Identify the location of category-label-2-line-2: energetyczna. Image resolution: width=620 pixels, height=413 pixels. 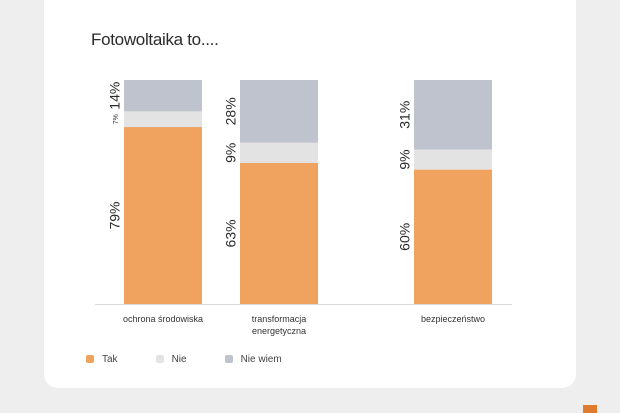
(279, 331).